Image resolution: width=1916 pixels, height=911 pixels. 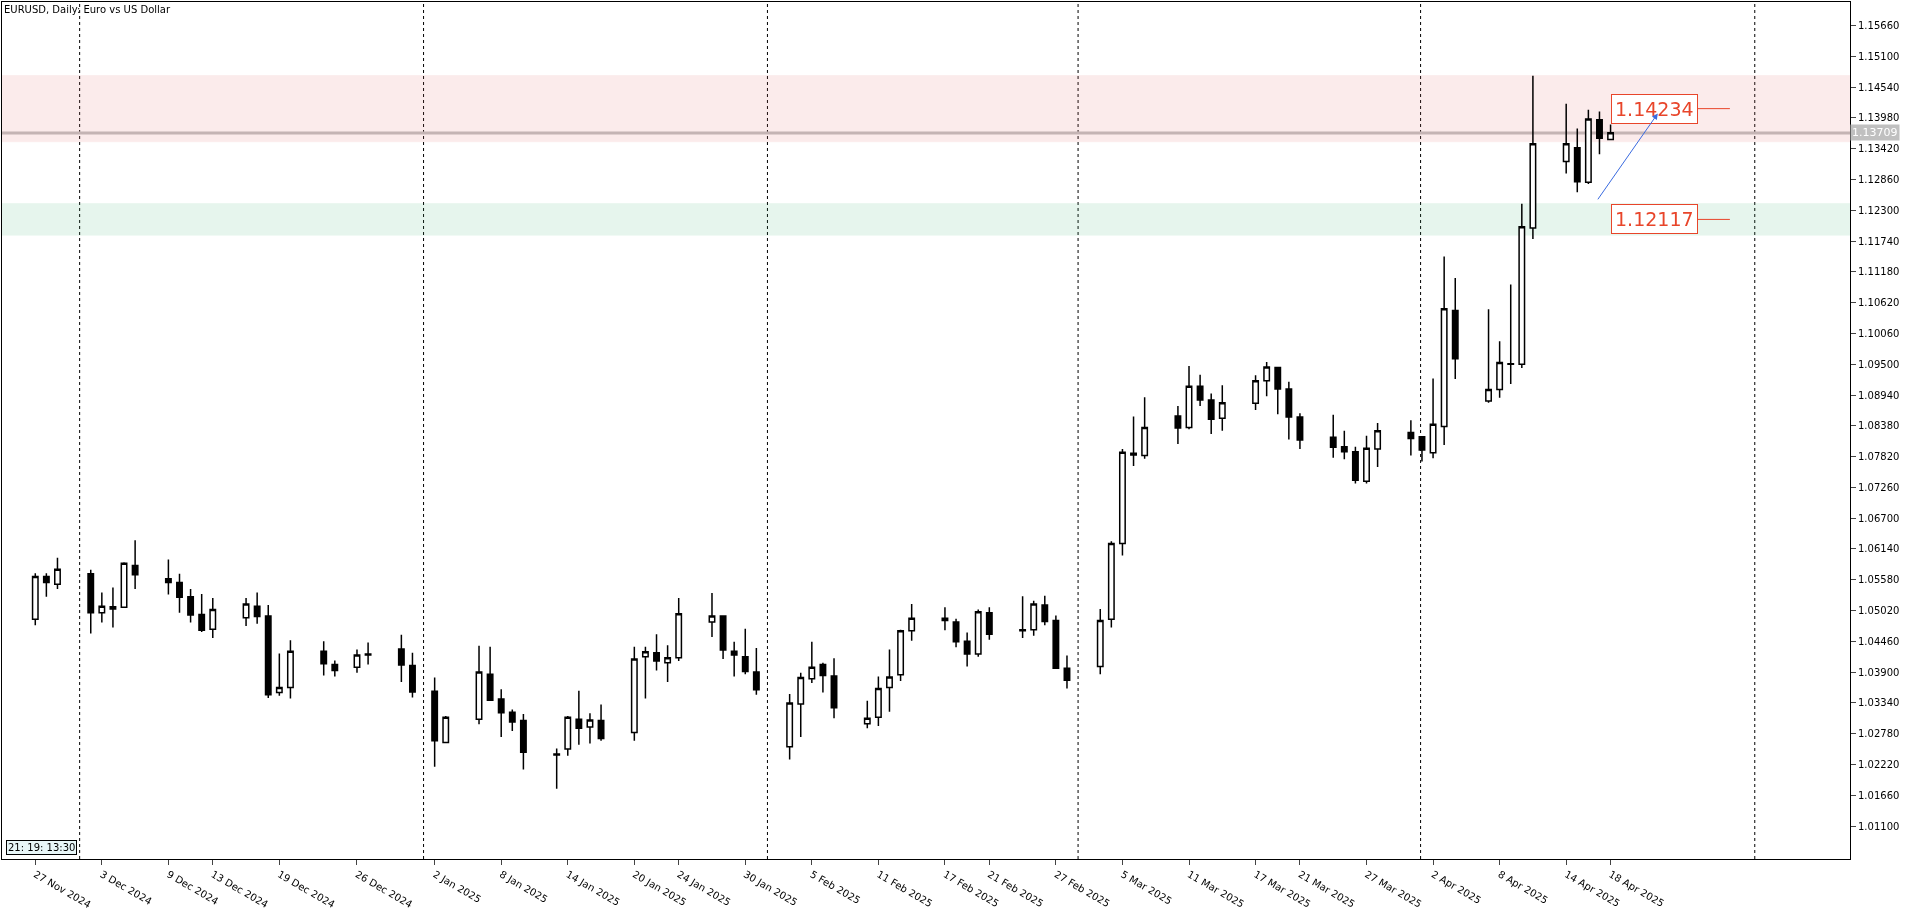 What do you see at coordinates (1879, 333) in the screenshot?
I see `y-tick-label: 1.10060` at bounding box center [1879, 333].